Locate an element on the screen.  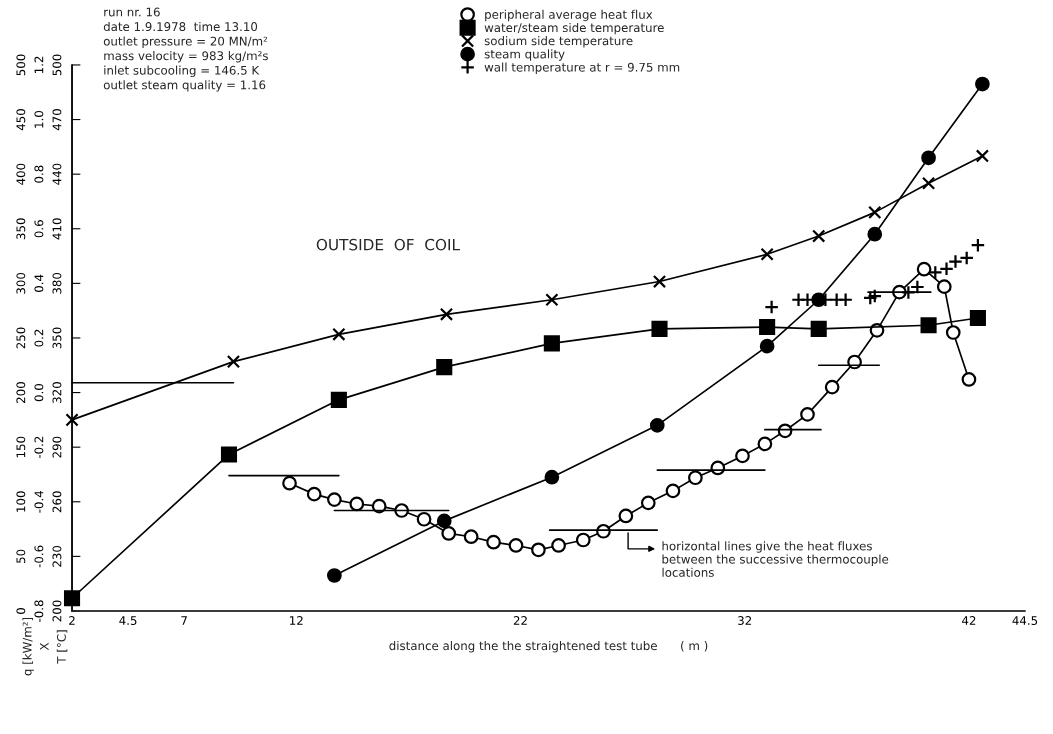
y2-tick-label: -0.6 is located at coordinates (39, 556).